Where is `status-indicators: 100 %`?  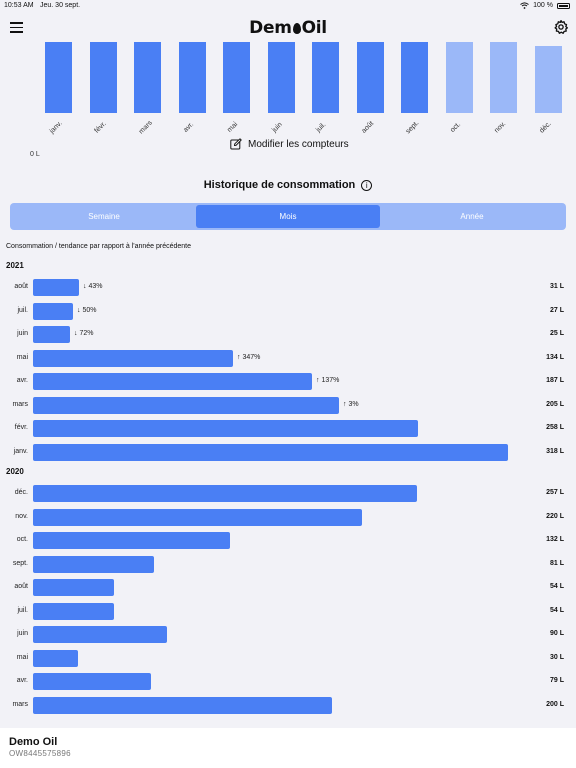 status-indicators: 100 % is located at coordinates (545, 5).